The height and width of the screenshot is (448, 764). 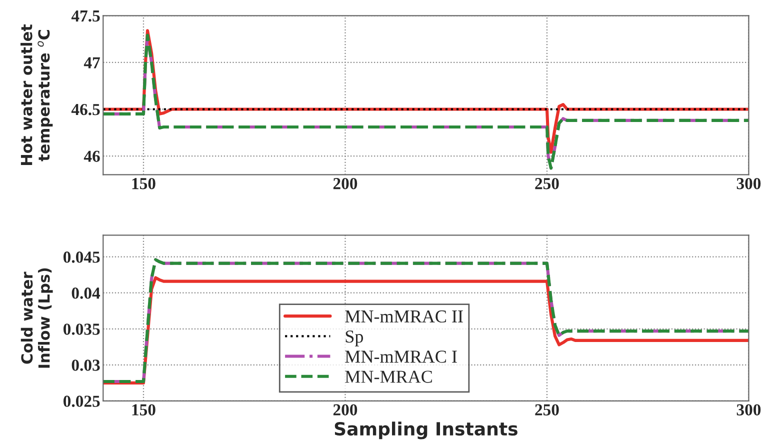 I want to click on legend-label: Sp, so click(x=355, y=338).